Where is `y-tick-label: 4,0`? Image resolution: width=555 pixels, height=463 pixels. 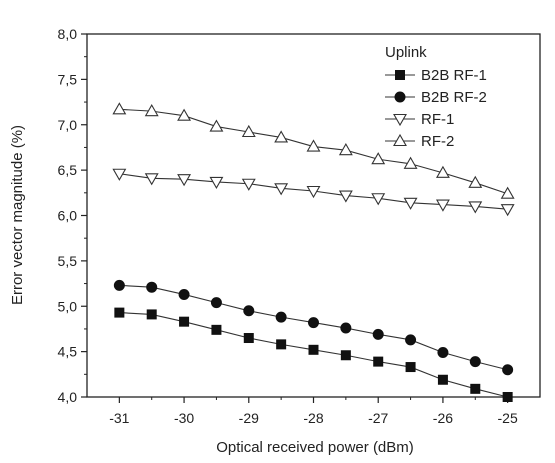
y-tick-label: 4,0 is located at coordinates (68, 397).